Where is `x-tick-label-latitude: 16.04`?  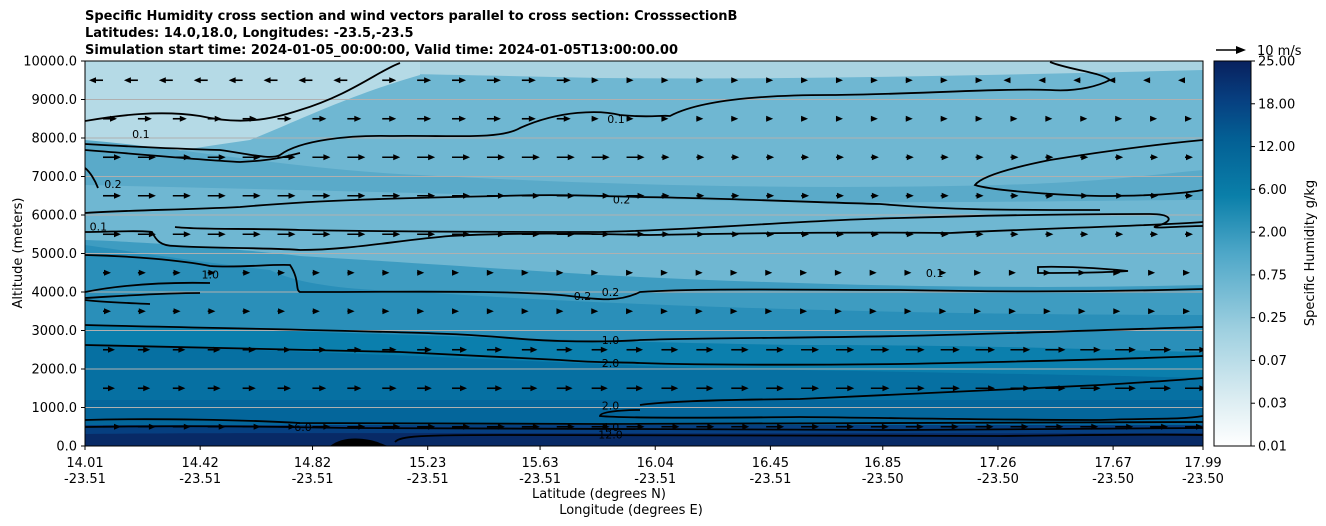 x-tick-label-latitude: 16.04 is located at coordinates (655, 463).